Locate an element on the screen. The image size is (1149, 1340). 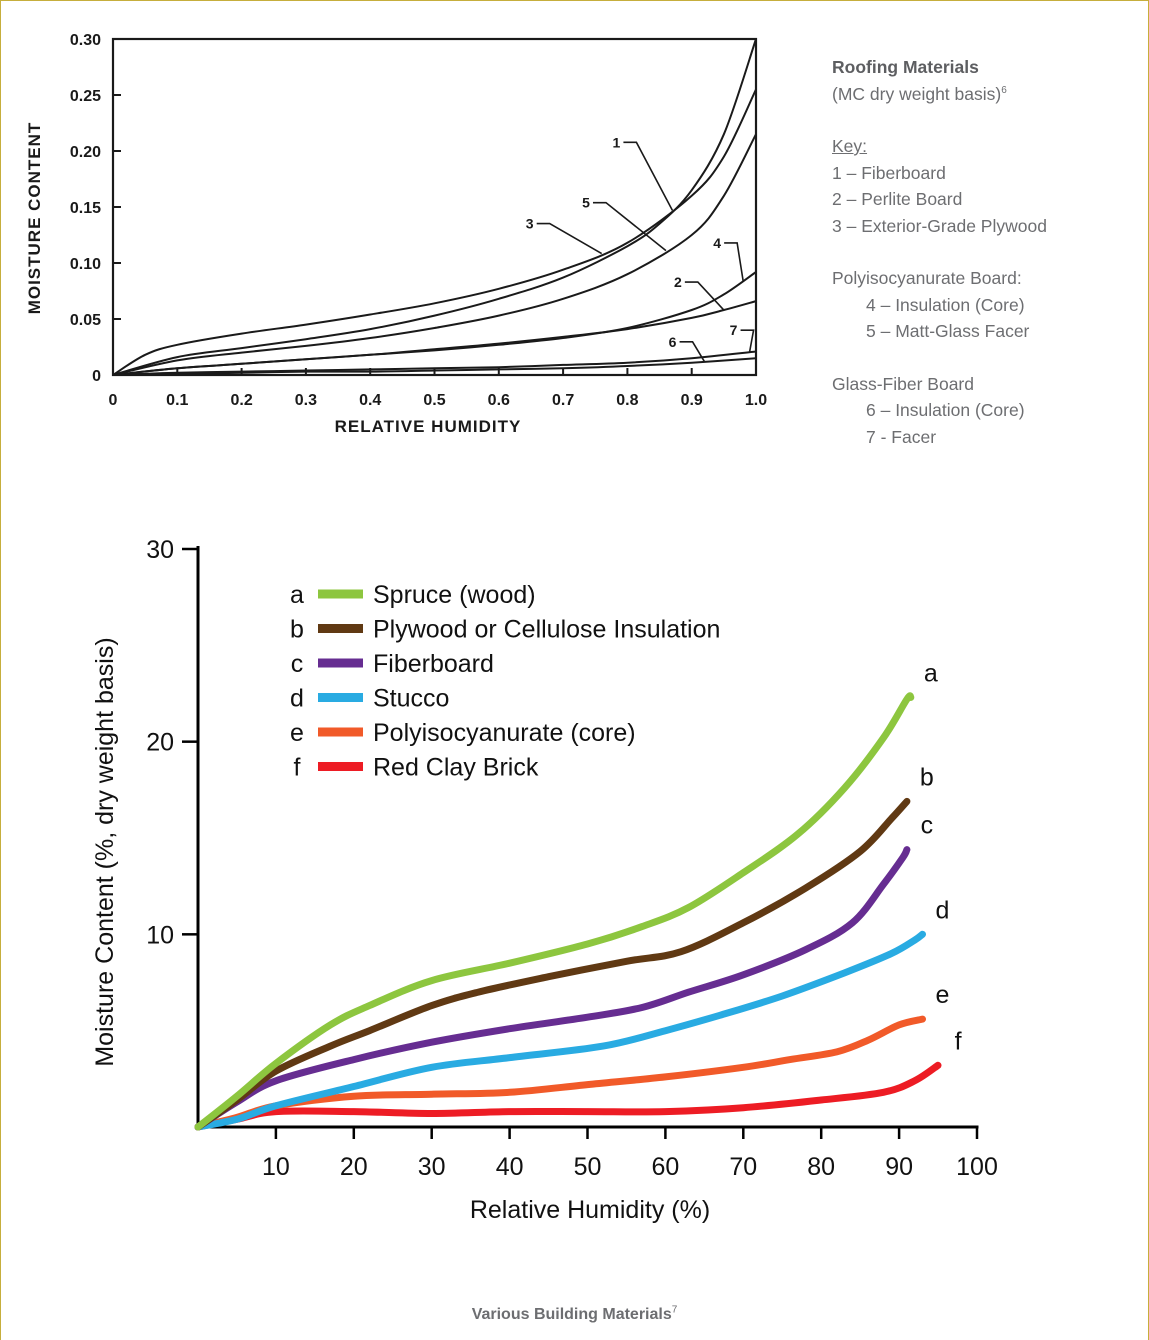
key-group-title: Polyisocyanurate Board: is located at coordinates (927, 278).